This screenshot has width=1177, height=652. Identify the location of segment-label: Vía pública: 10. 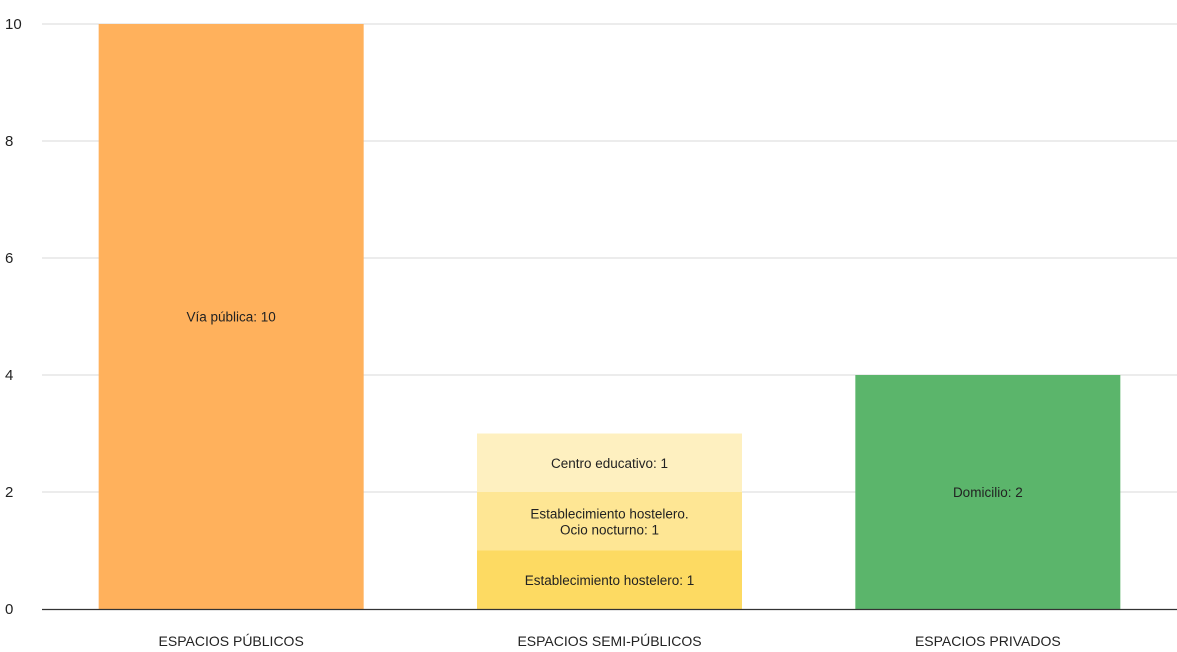
(231, 317).